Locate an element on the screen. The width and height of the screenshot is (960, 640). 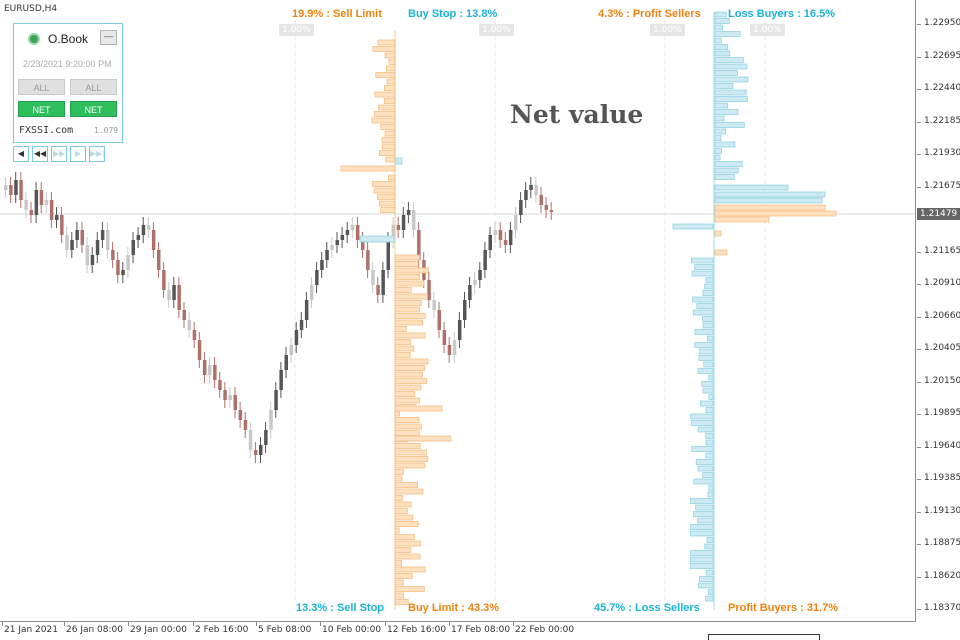
nav-next-button: ▶ is located at coordinates (78, 154).